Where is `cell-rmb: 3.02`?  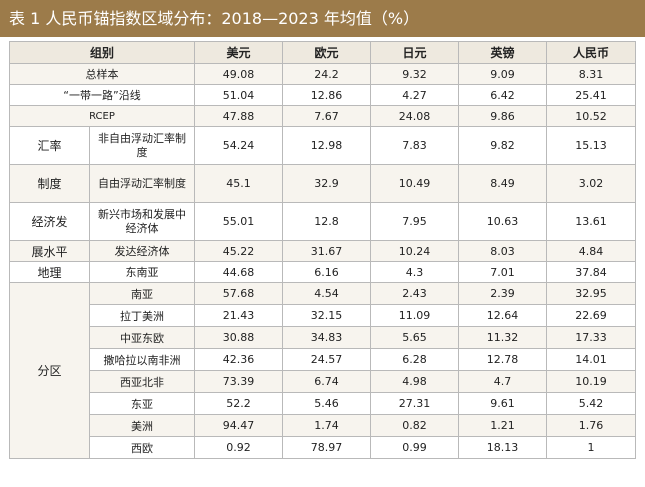 cell-rmb: 3.02 is located at coordinates (591, 183).